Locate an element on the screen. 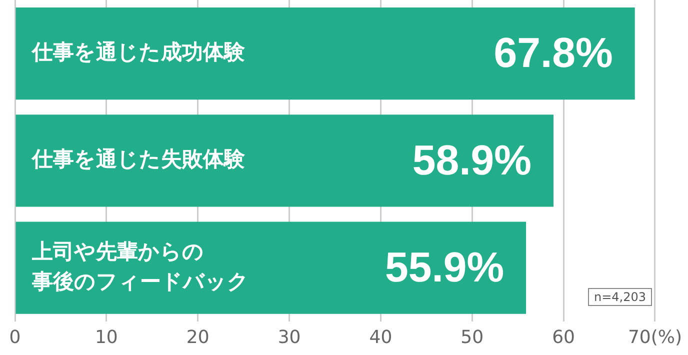 This screenshot has height=355, width=688. x-tick-label: 50 is located at coordinates (472, 337).